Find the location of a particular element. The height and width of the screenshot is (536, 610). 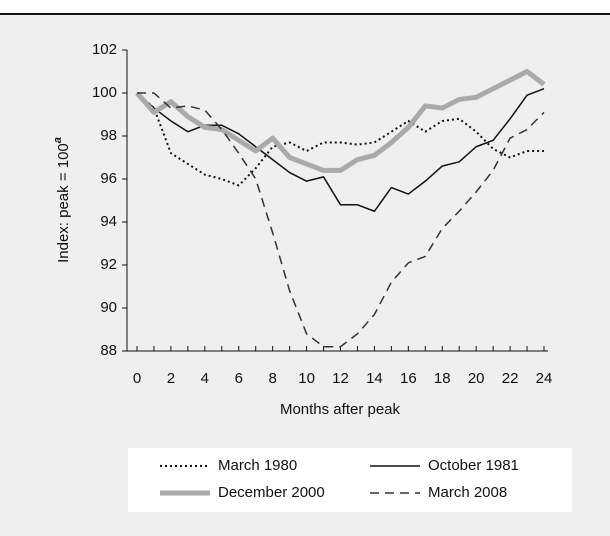

x-tick-label: 10 is located at coordinates (306, 378).